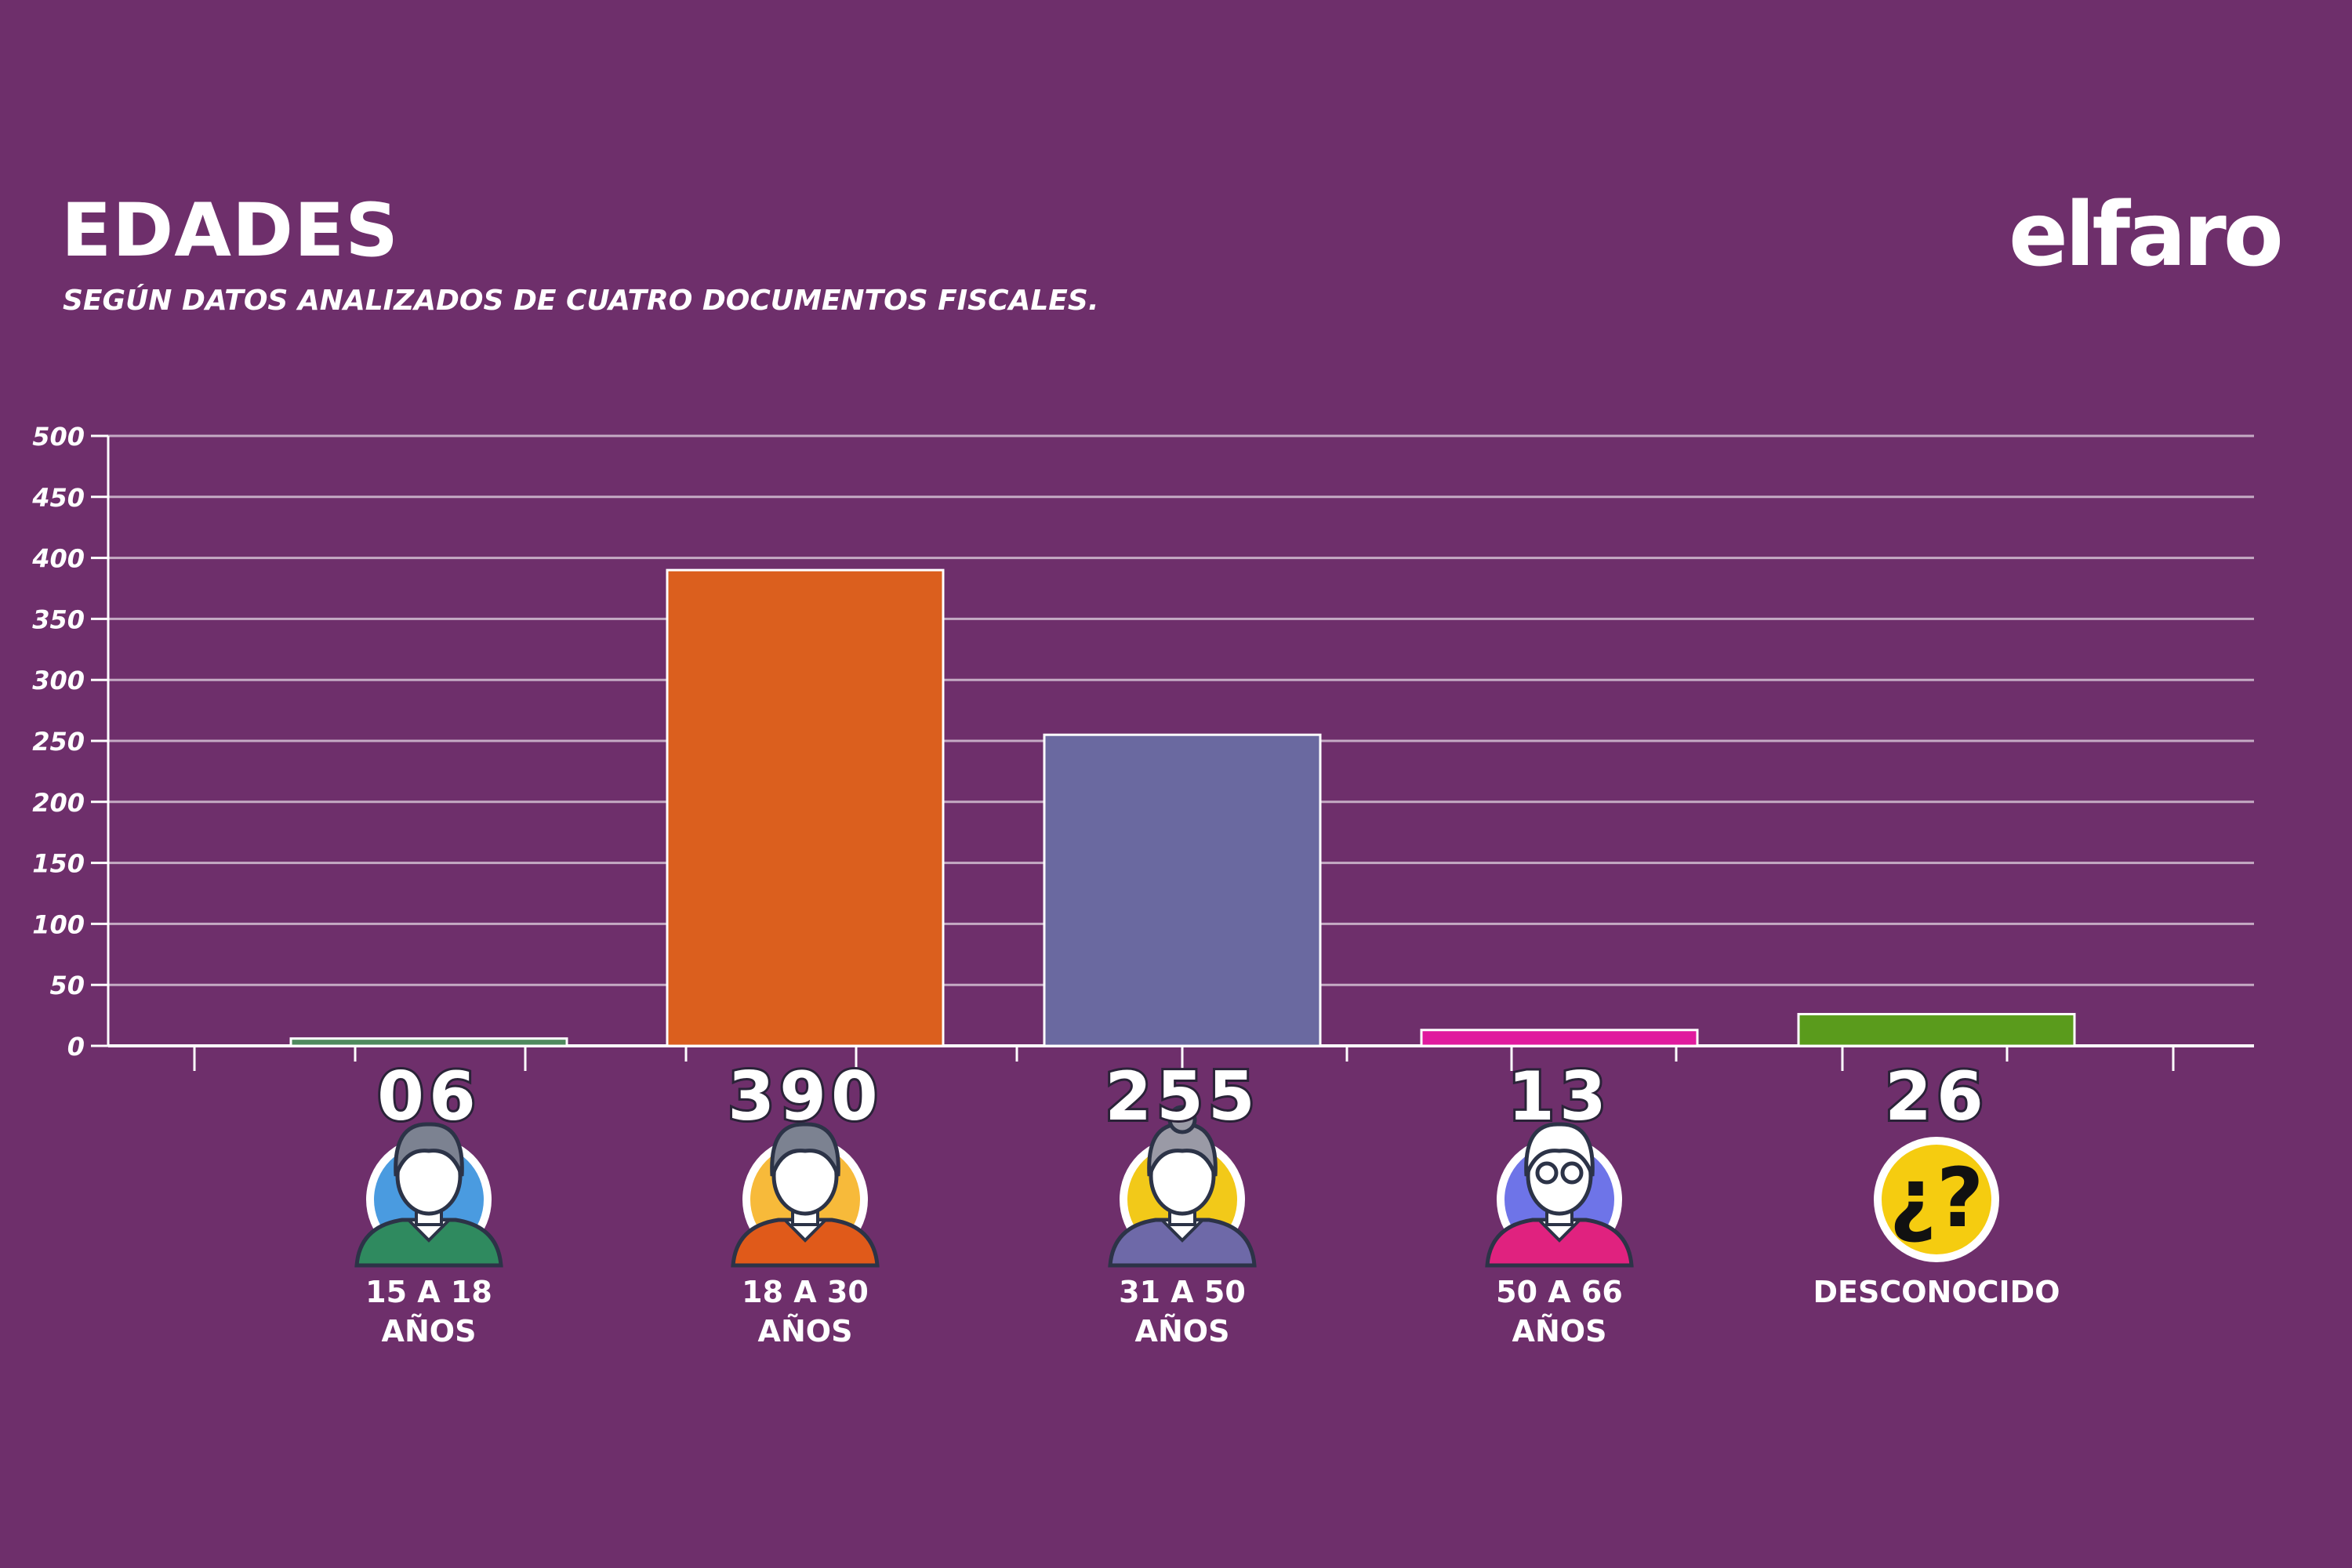 This screenshot has height=1568, width=2352. I want to click on y-tick-label: 500, so click(59, 437).